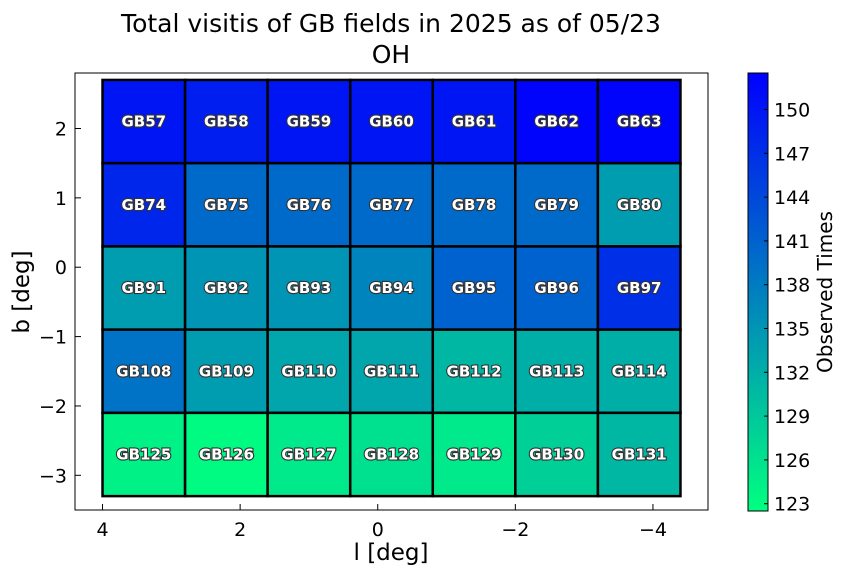  I want to click on field-cell-gb108, so click(144, 371).